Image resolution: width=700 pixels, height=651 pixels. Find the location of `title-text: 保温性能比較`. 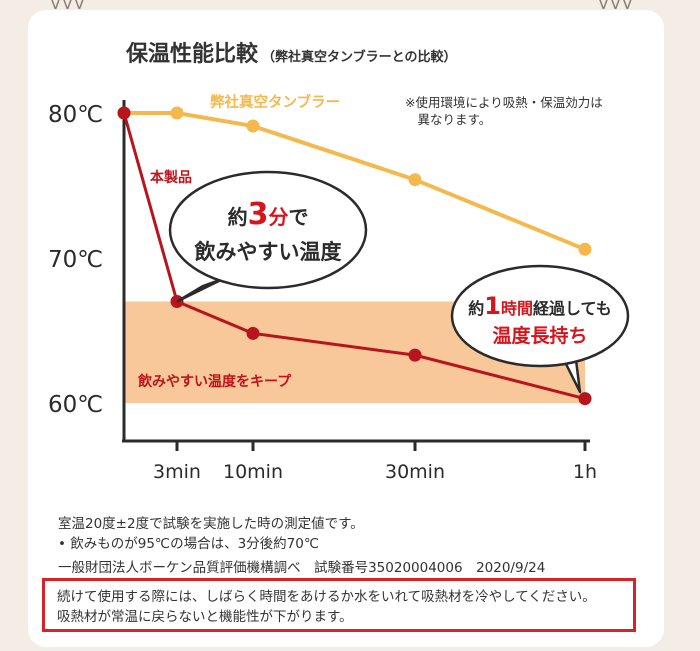

title-text: 保温性能比較 is located at coordinates (192, 54).